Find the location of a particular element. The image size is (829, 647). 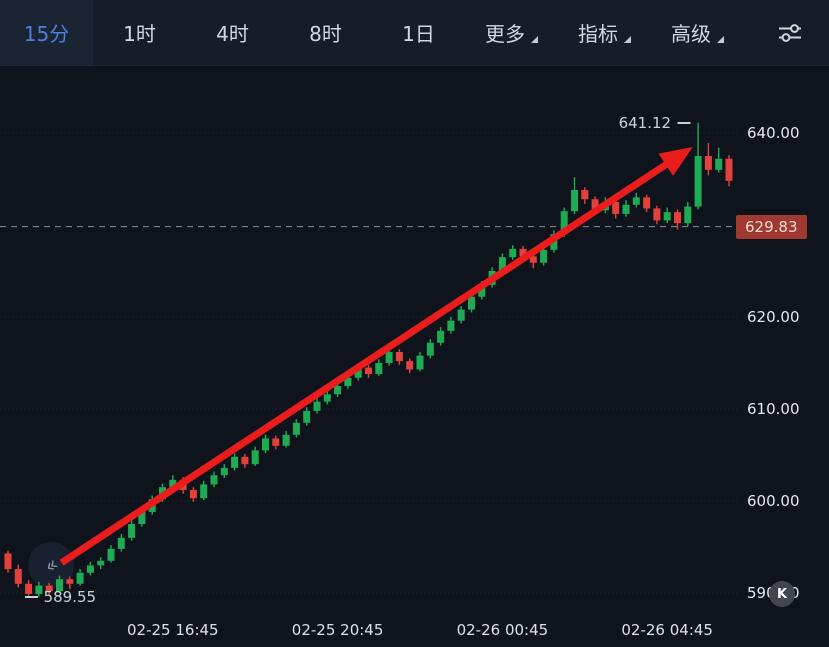

chart-settings-button is located at coordinates (790, 32).